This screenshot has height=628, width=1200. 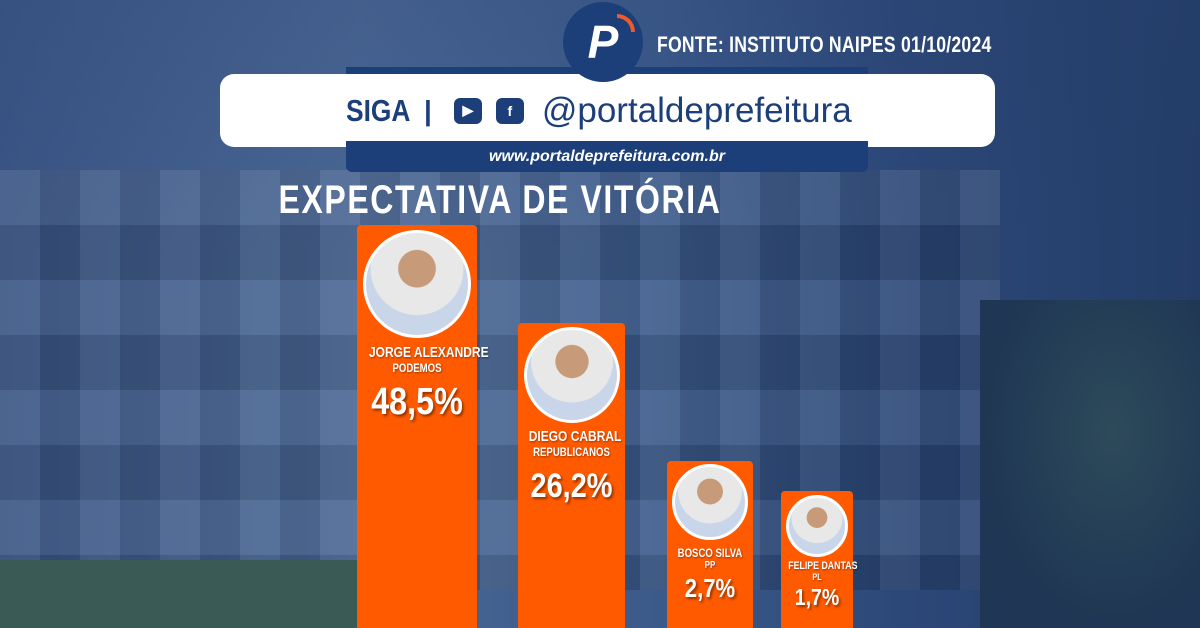 What do you see at coordinates (378, 110) in the screenshot?
I see `follow-label: SIGA` at bounding box center [378, 110].